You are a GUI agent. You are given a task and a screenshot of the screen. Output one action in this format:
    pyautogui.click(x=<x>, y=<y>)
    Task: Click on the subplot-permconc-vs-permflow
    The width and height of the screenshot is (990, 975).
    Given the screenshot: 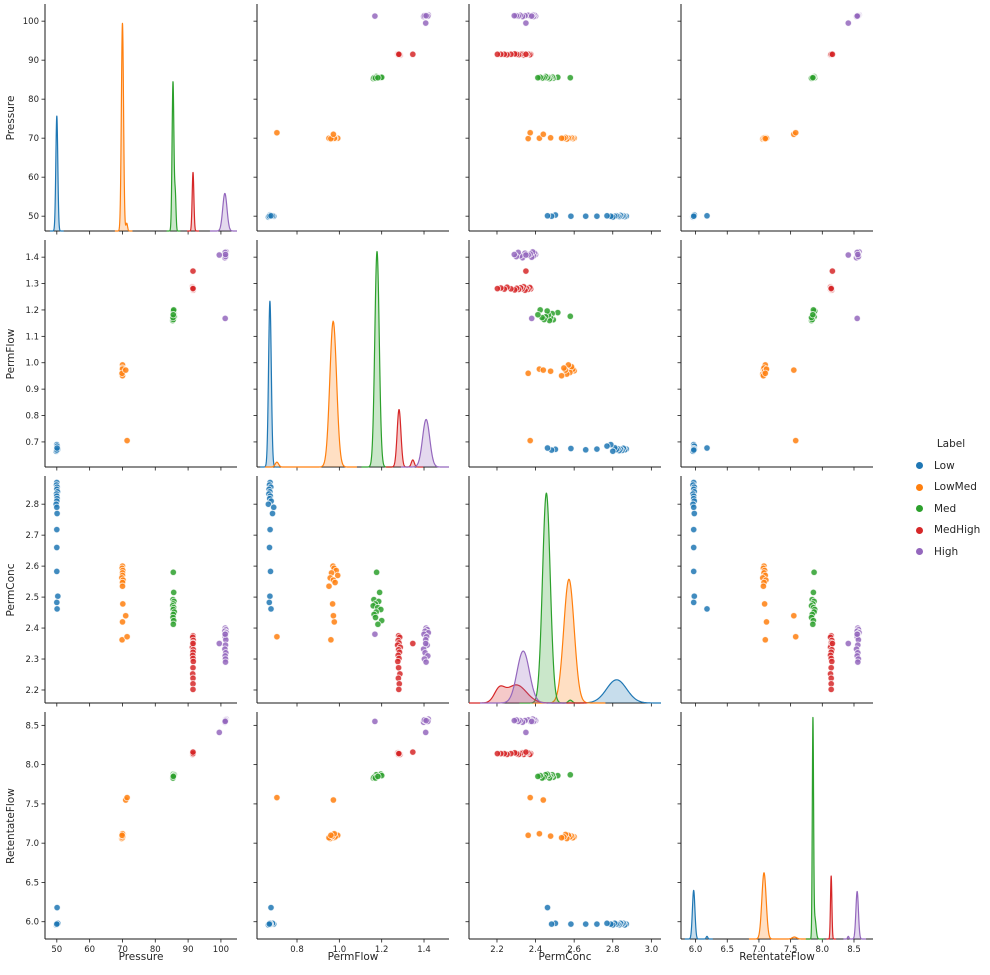 What is the action you would take?
    pyautogui.click(x=351, y=591)
    